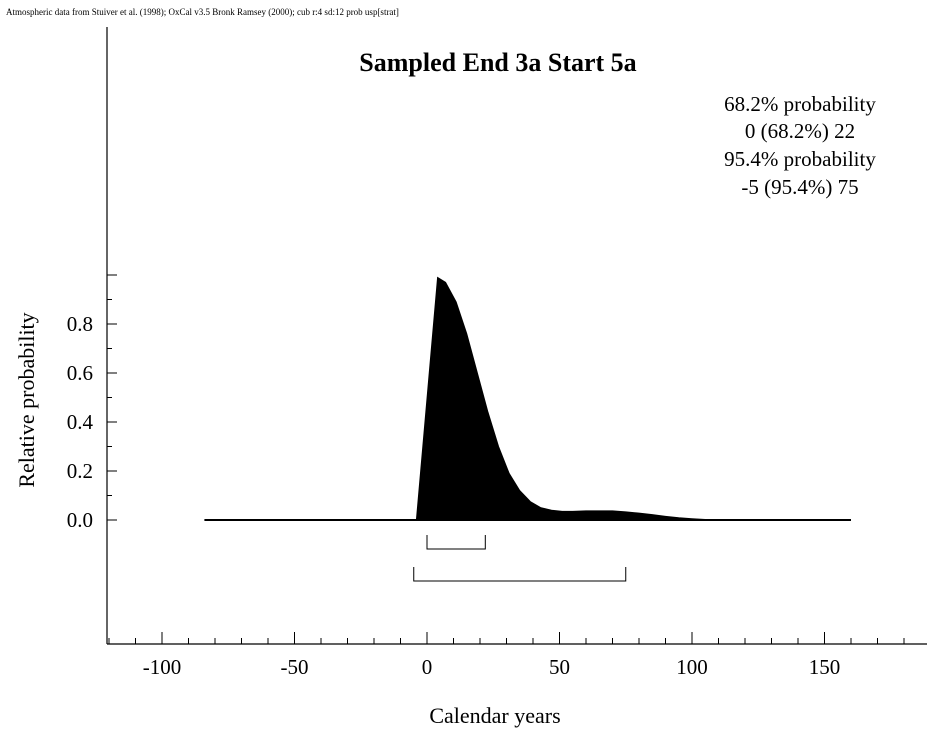 This screenshot has width=927, height=731. Describe the element at coordinates (520, 574) in the screenshot. I see `range-bracket-95.4` at that location.